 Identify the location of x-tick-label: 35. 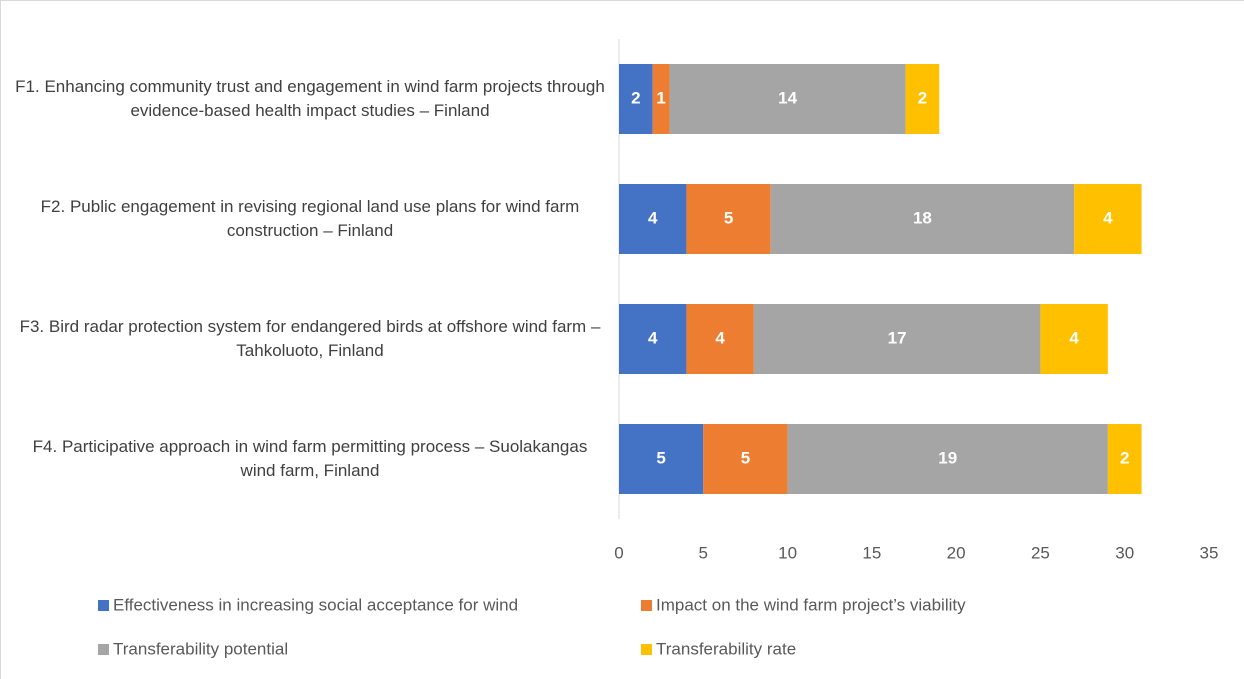
(1209, 552).